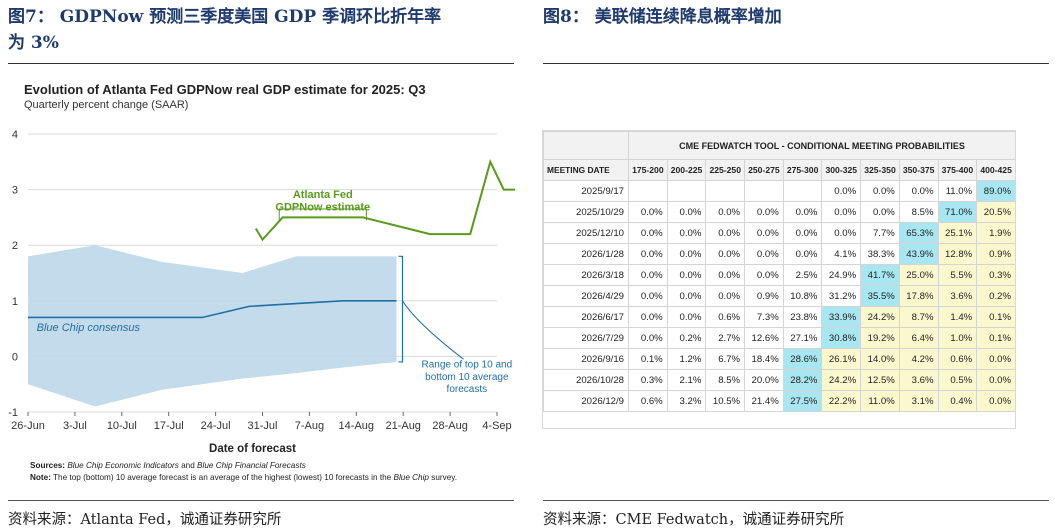 This screenshot has height=531, width=1055. What do you see at coordinates (586, 359) in the screenshot?
I see `meeting-date-cell: 2026/9/16` at bounding box center [586, 359].